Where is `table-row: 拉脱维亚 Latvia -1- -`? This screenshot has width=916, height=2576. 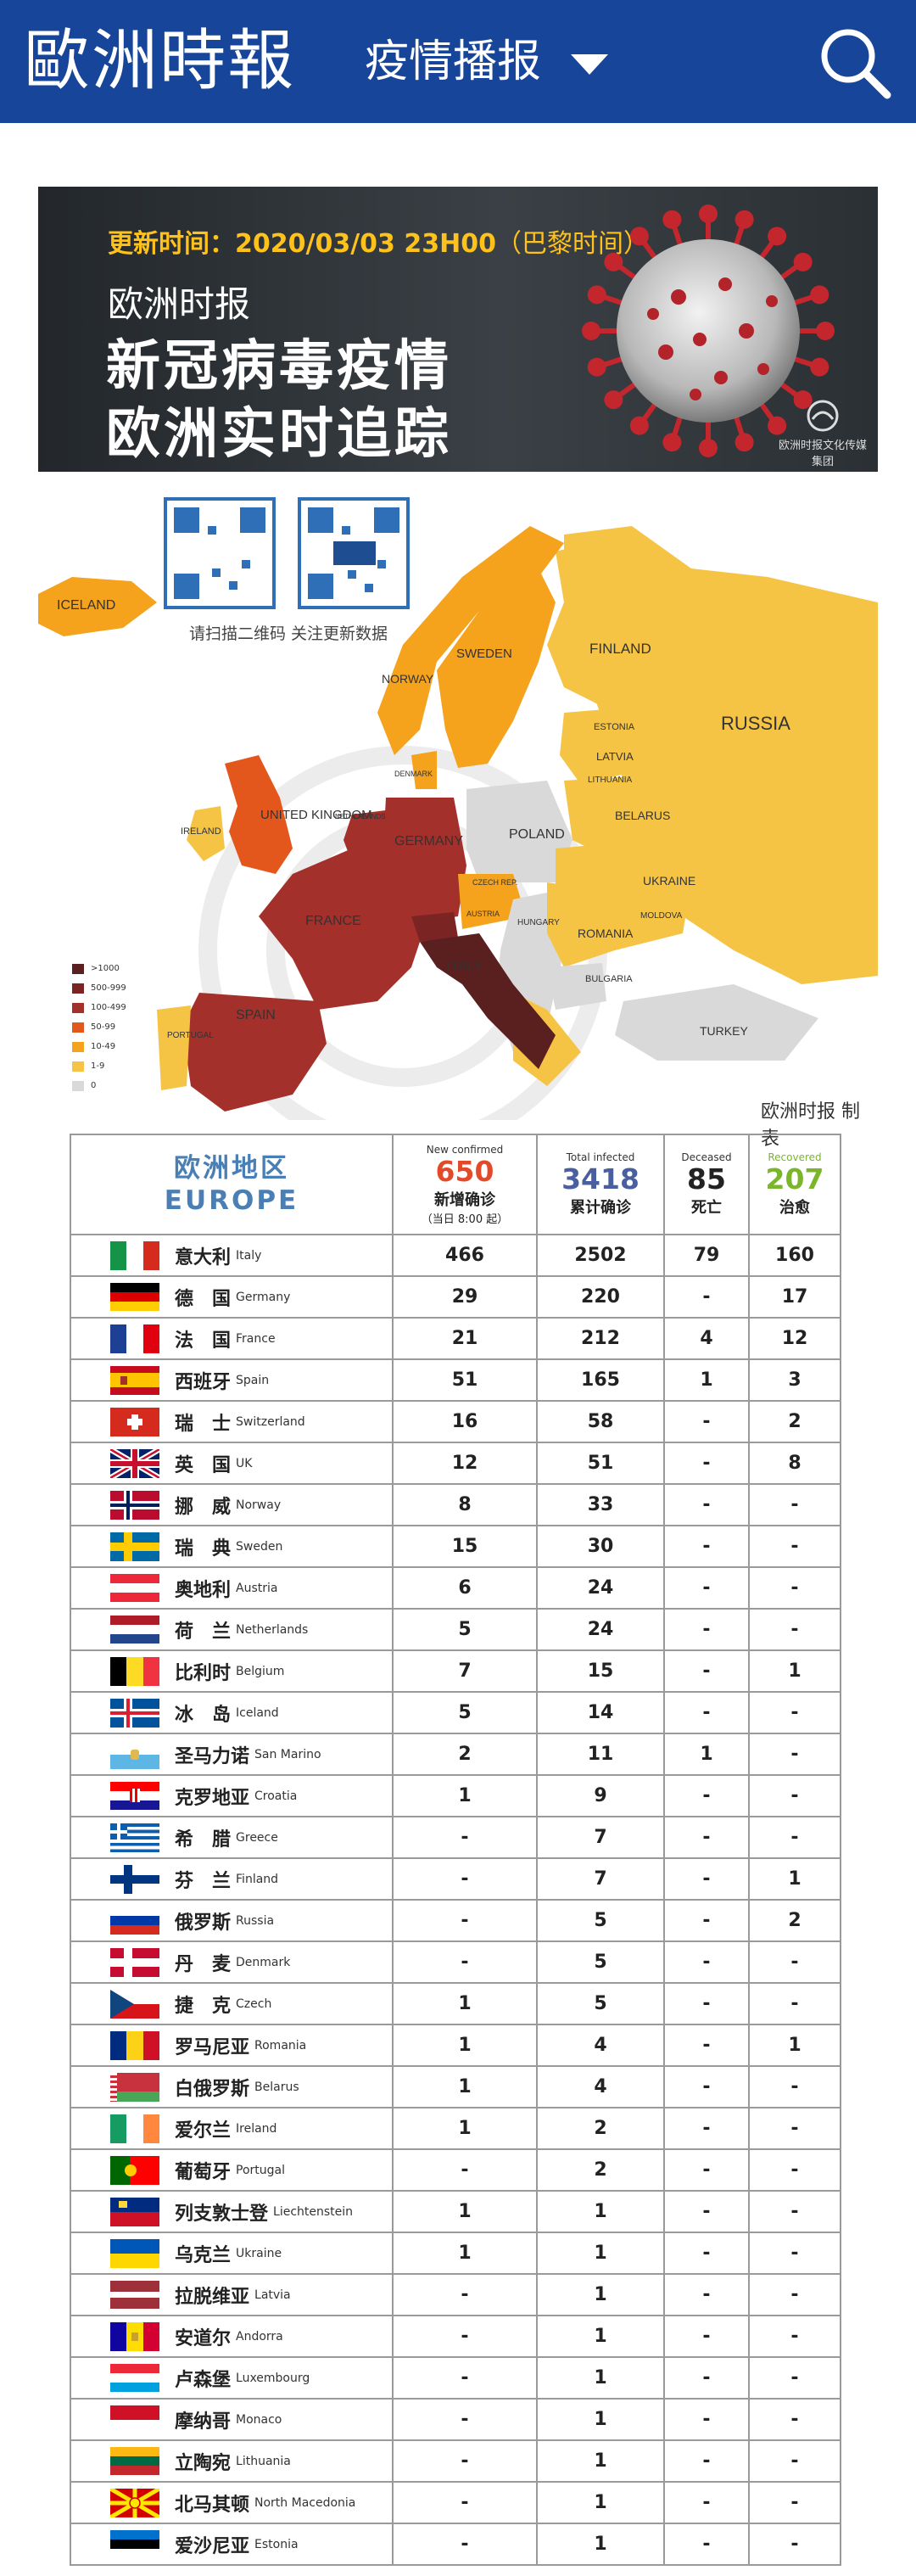
table-row: 拉脱维亚 Latvia -1- - is located at coordinates (456, 2295).